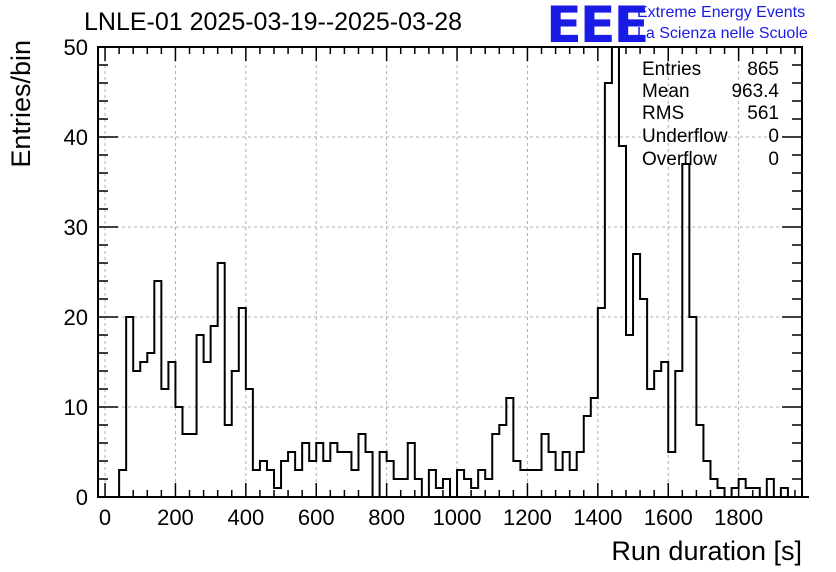 This screenshot has width=836, height=572. I want to click on x-tick-label: 400, so click(245, 517).